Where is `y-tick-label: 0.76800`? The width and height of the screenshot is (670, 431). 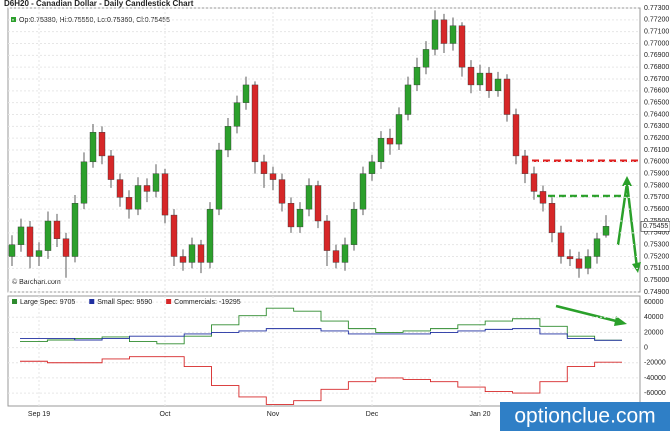
y-tick-label: 0.76800 is located at coordinates (656, 67).